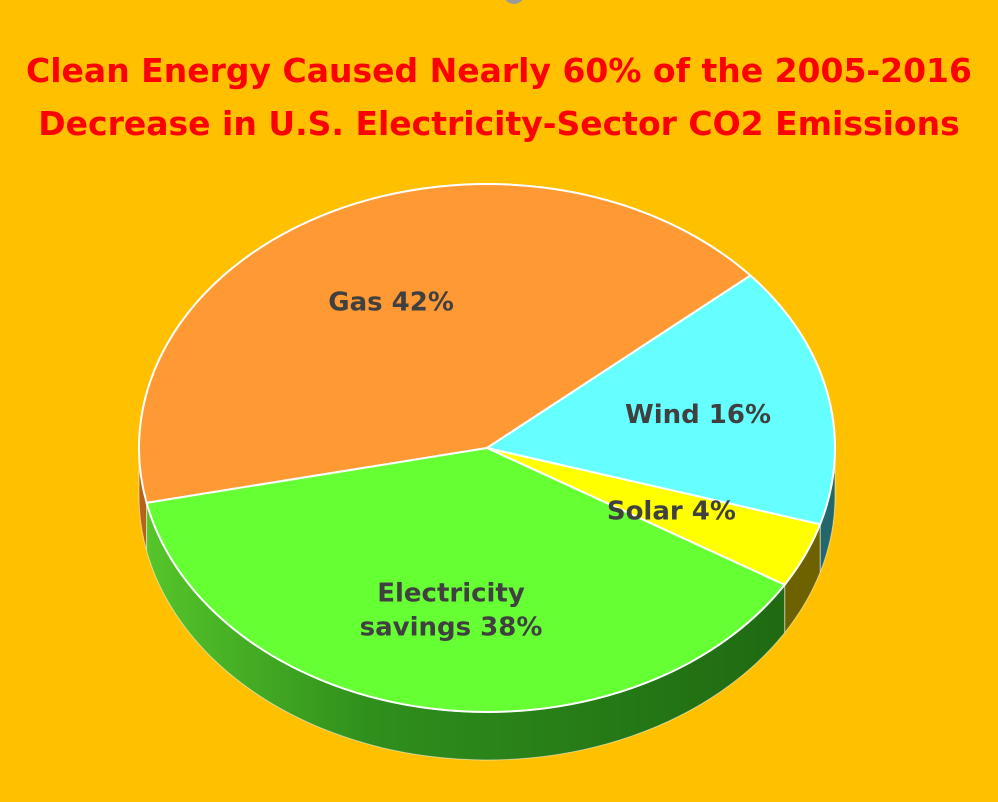  Describe the element at coordinates (451, 610) in the screenshot. I see `pie-label-electricity-savings: Electricity savings 38%` at that location.